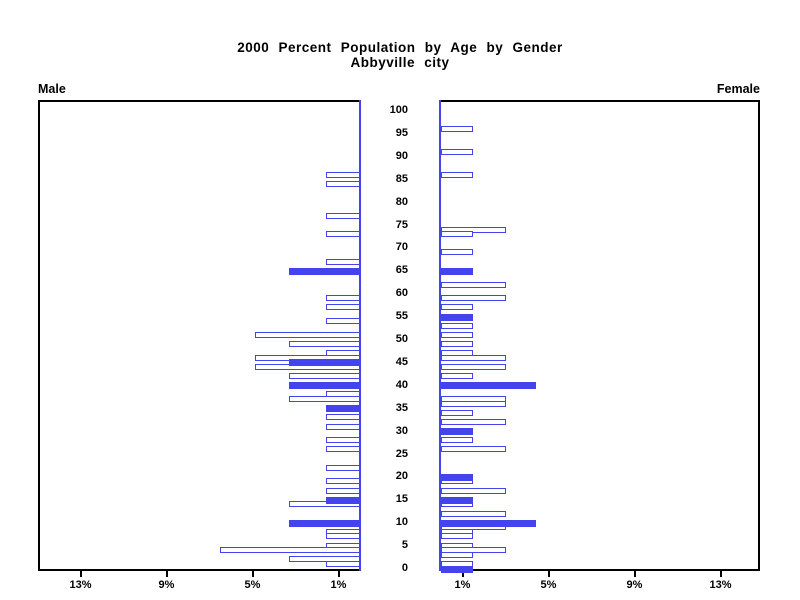 The height and width of the screenshot is (600, 800). I want to click on male-axis-label-5: 5%, so click(252, 585).